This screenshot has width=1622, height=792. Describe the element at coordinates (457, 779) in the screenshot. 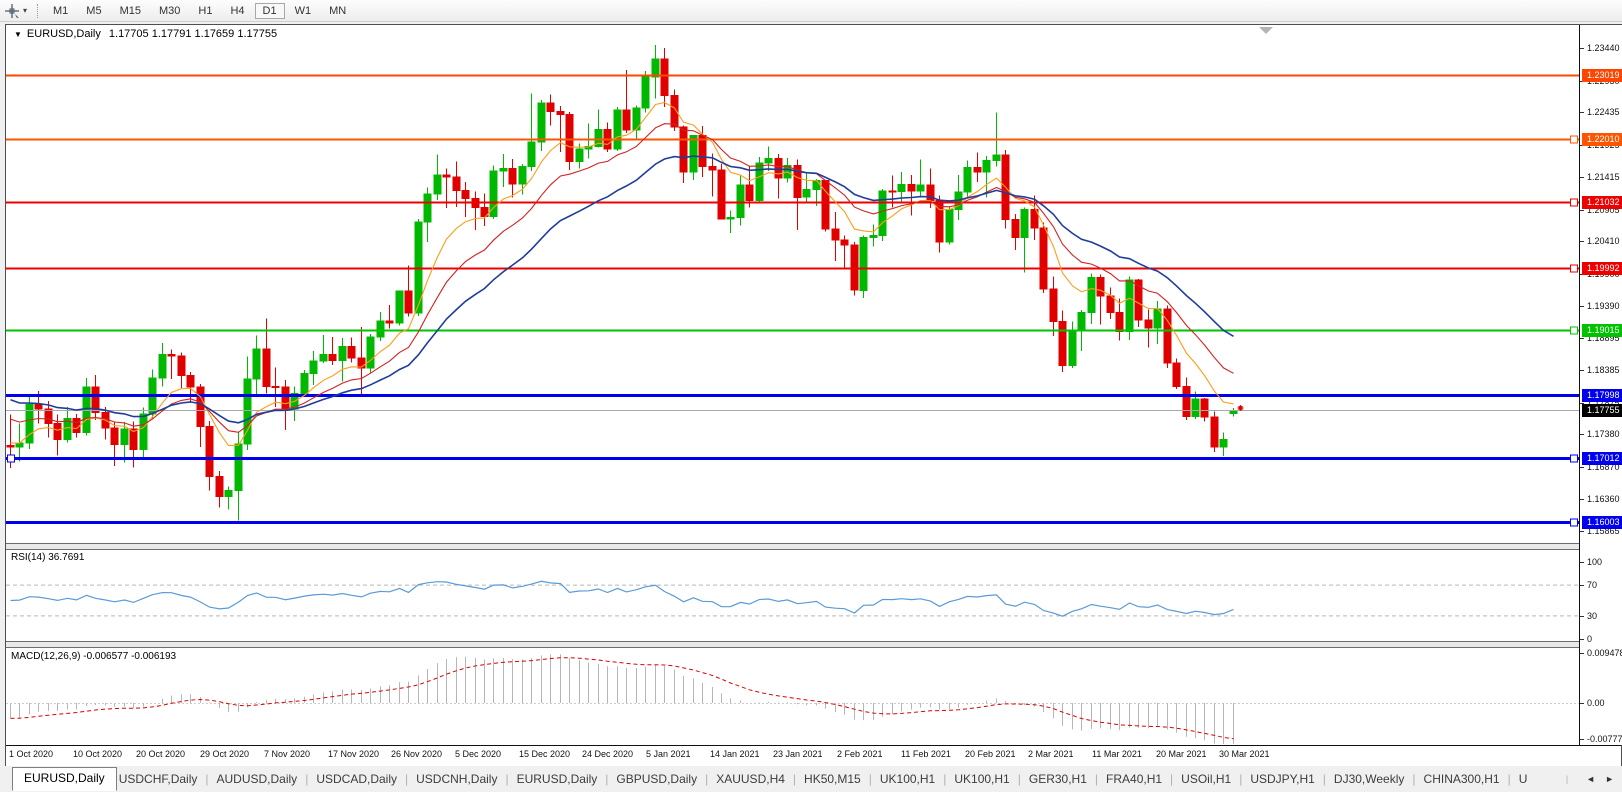

I see `chart-tab-usdcnh-daily: USDCNH,Daily` at that location.